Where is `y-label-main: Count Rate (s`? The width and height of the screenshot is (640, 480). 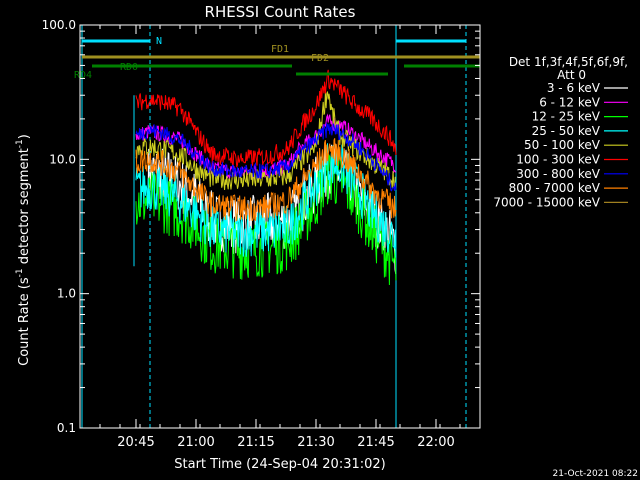 y-label-main: Count Rate (s is located at coordinates (24, 321).